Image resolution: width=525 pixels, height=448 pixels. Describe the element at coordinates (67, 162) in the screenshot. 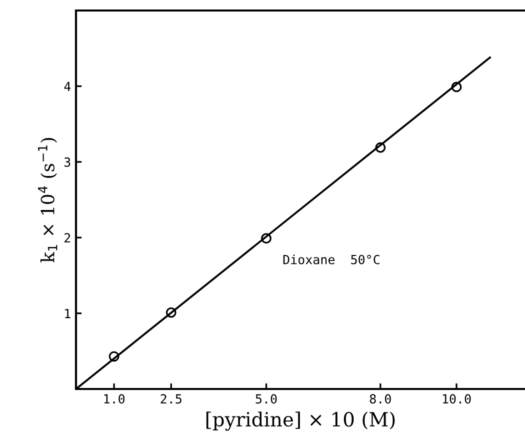

I see `y-tick-label: 3` at that location.